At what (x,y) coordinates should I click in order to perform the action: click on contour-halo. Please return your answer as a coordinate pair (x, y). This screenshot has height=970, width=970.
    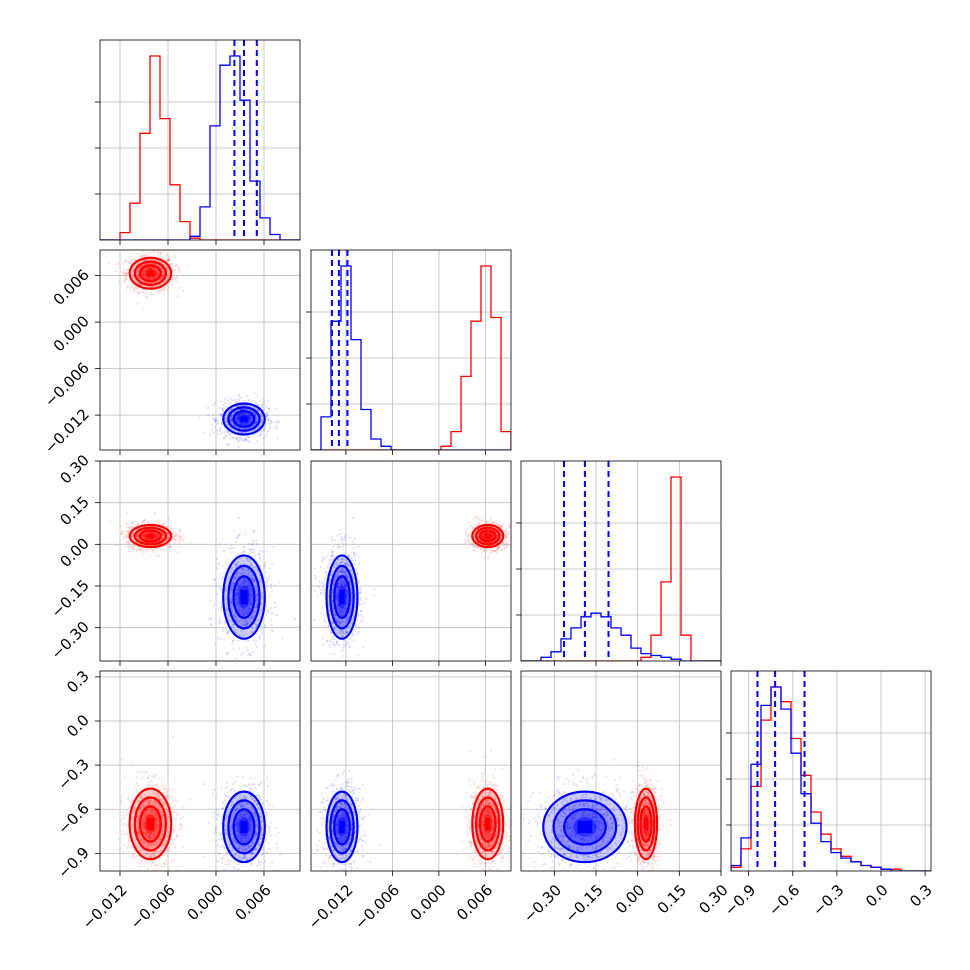
    Looking at the image, I should click on (488, 536).